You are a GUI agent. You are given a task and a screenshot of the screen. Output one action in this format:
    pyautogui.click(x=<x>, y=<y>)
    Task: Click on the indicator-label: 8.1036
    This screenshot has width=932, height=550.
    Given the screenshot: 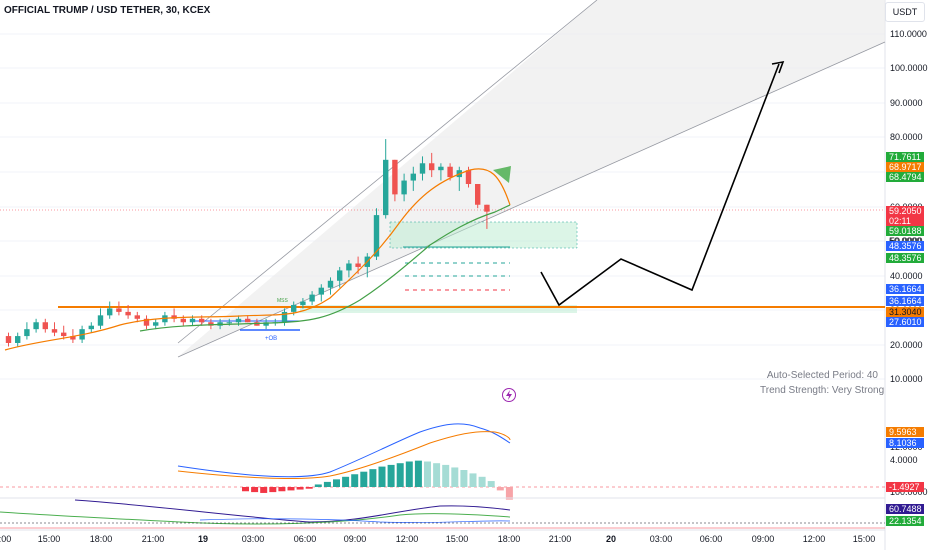 What is the action you would take?
    pyautogui.click(x=905, y=443)
    